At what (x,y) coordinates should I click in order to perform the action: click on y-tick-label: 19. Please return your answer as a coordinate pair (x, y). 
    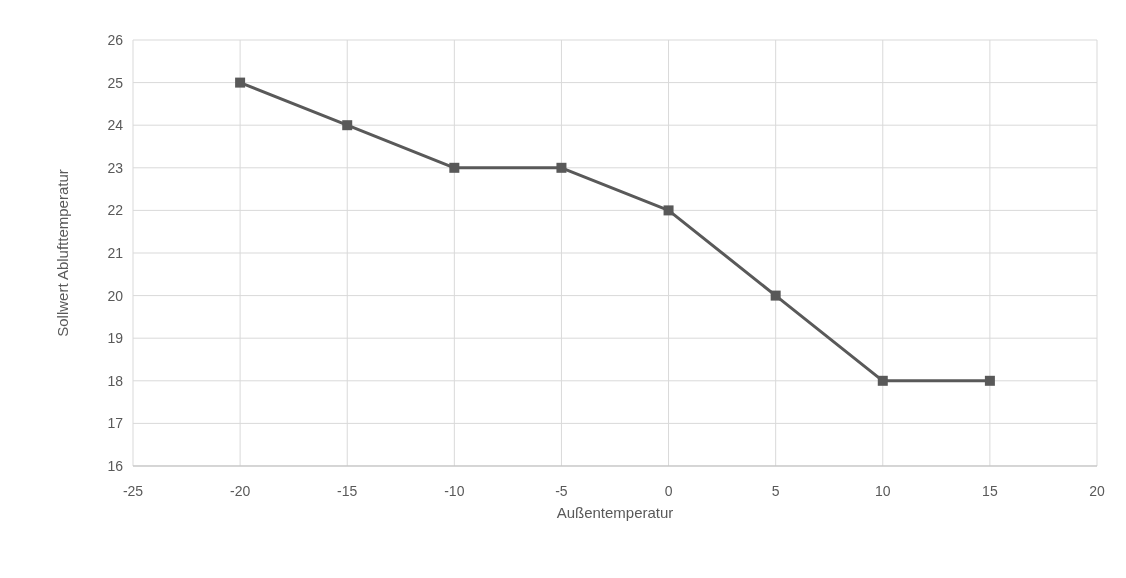
    Looking at the image, I should click on (115, 338).